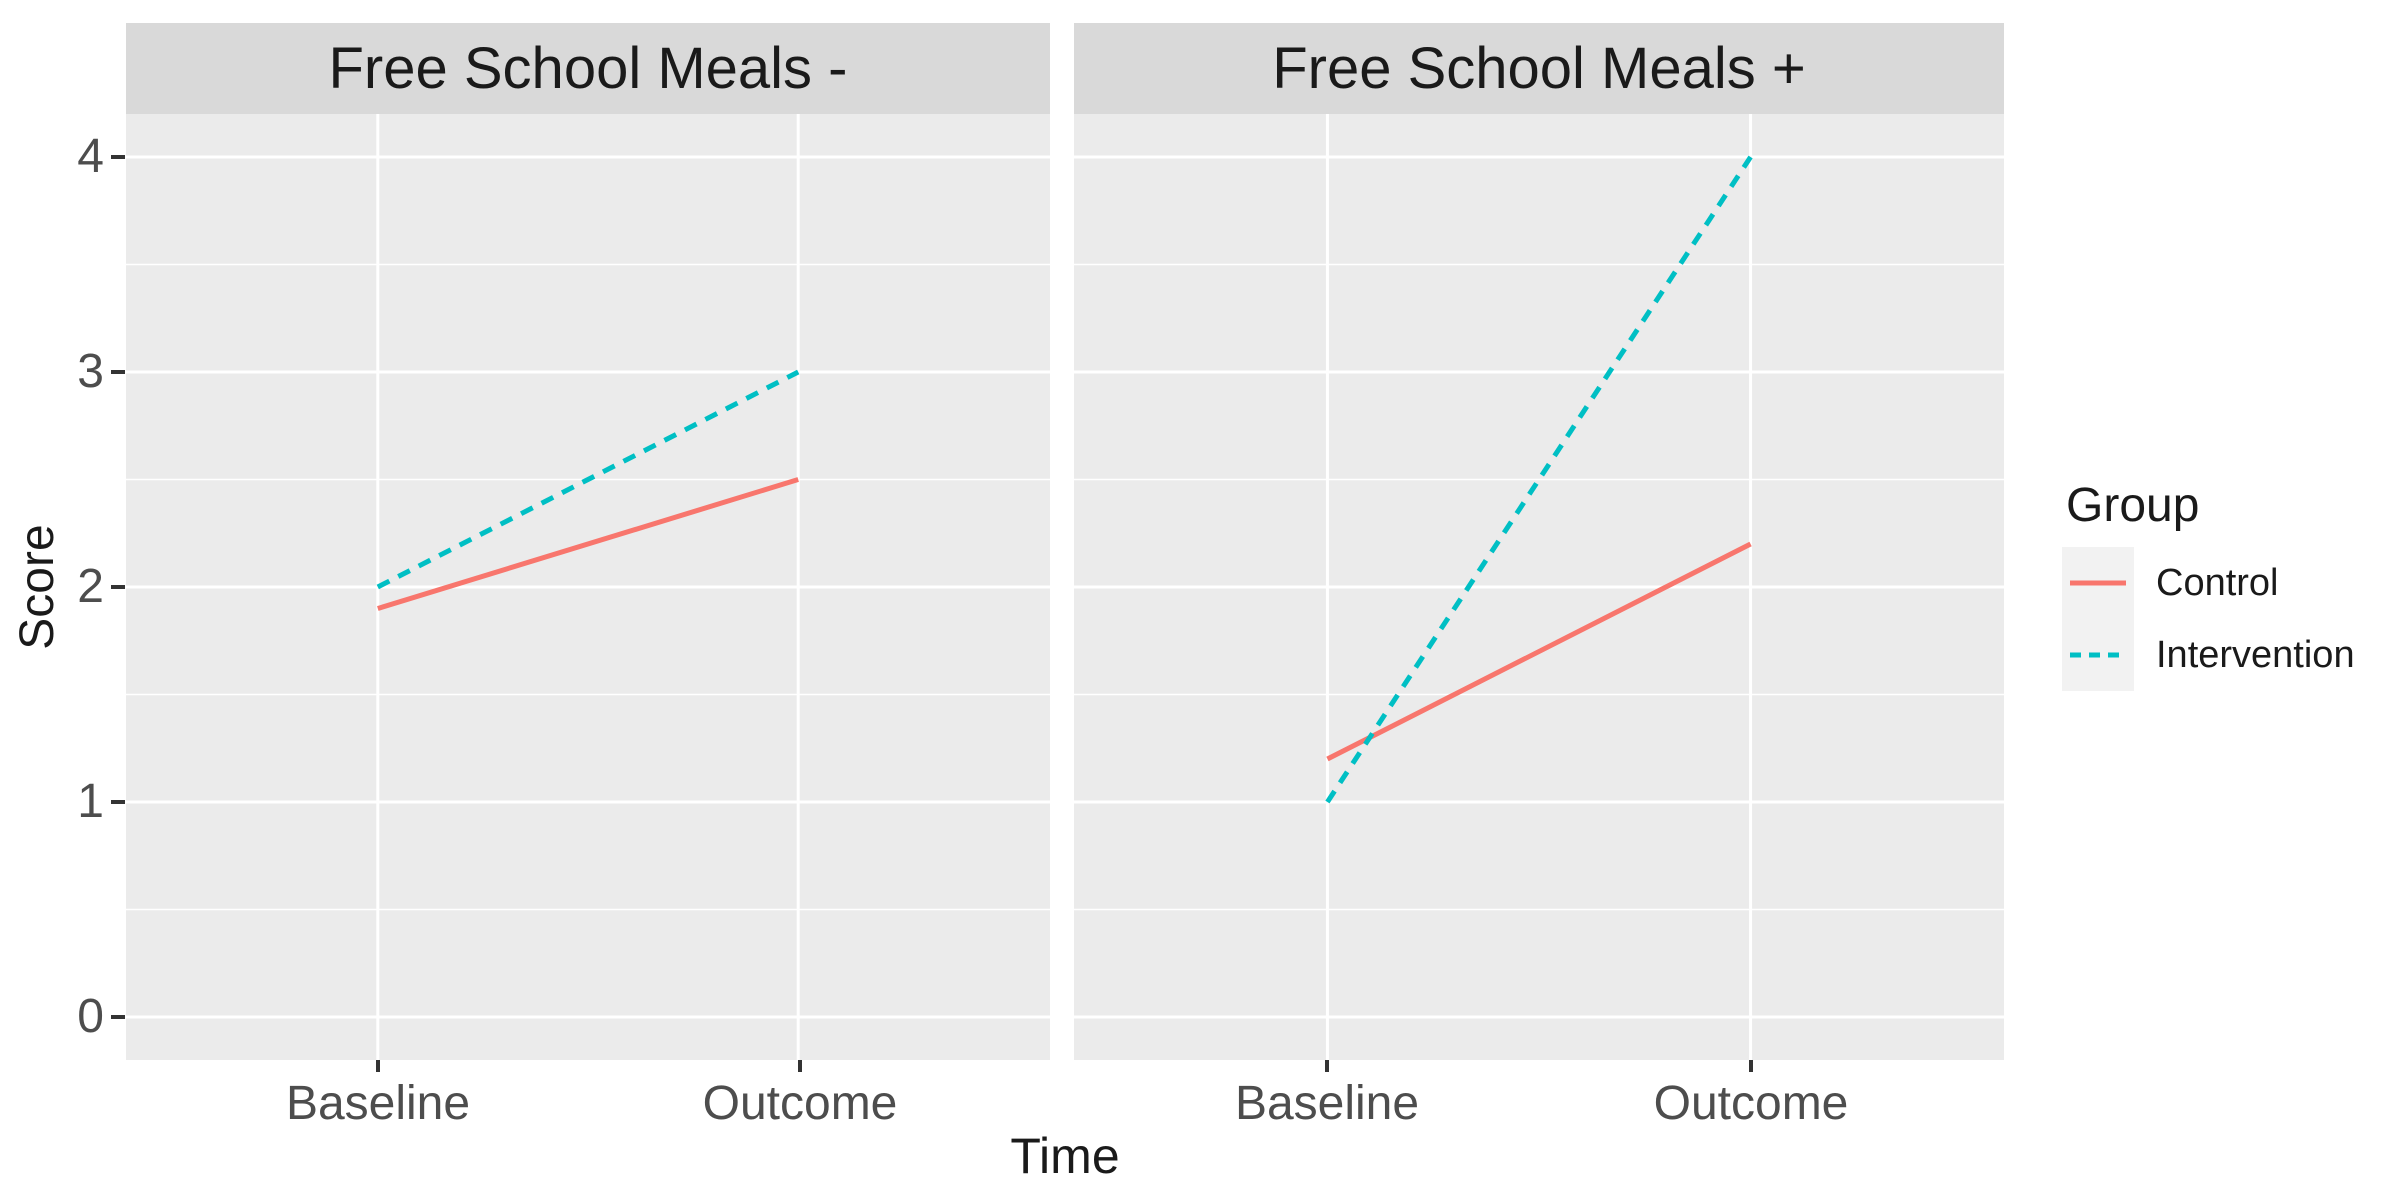  I want to click on legend-label-intervention: Intervention, so click(2255, 654).